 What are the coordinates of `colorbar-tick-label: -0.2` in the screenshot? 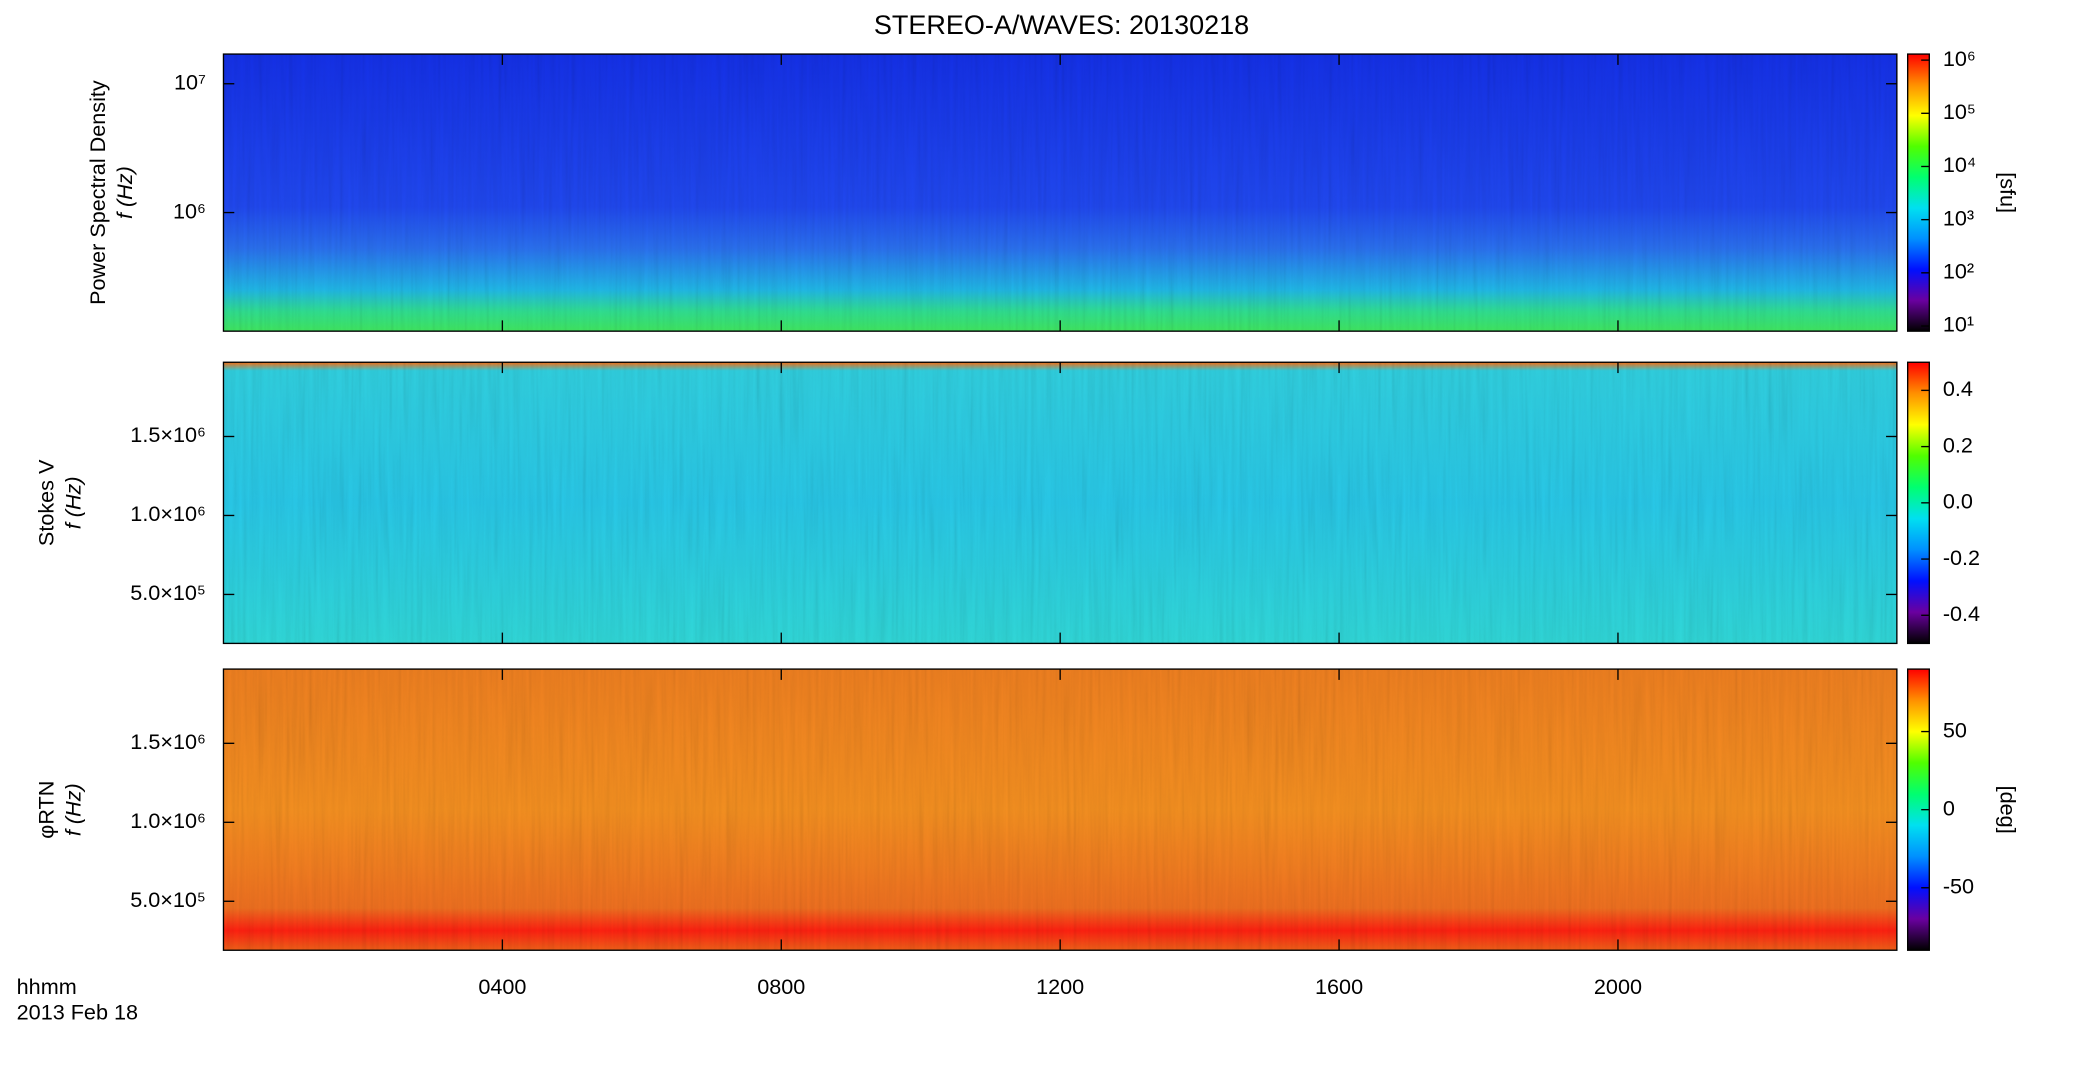 It's located at (1961, 557).